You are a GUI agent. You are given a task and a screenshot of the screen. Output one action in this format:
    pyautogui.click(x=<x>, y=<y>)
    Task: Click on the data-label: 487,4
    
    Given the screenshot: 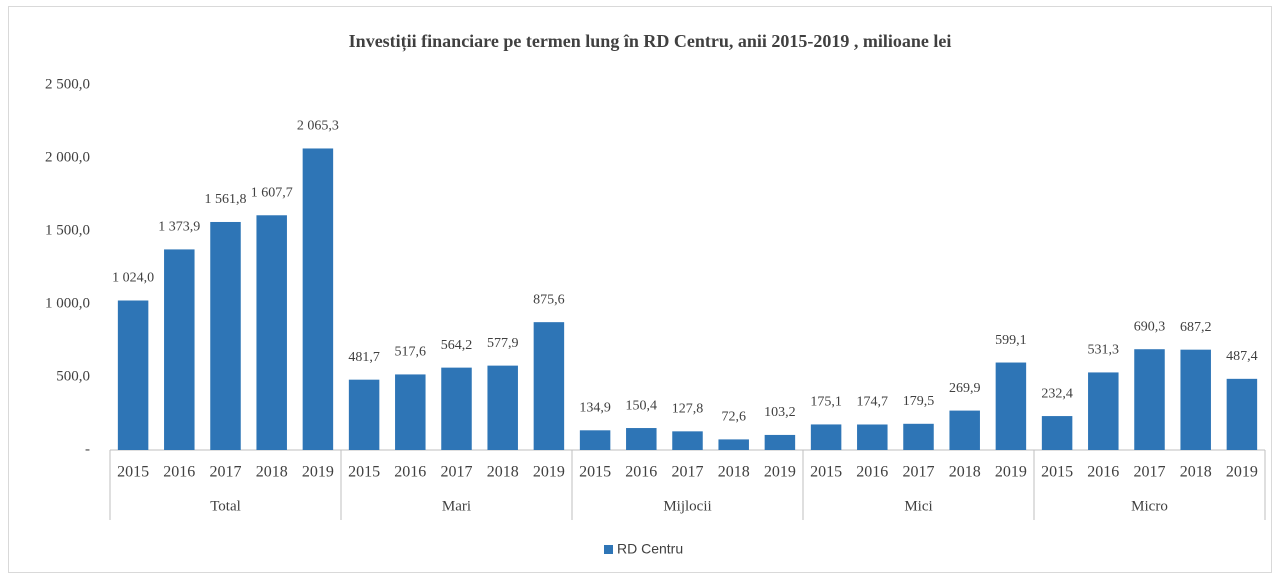 What is the action you would take?
    pyautogui.click(x=1242, y=356)
    